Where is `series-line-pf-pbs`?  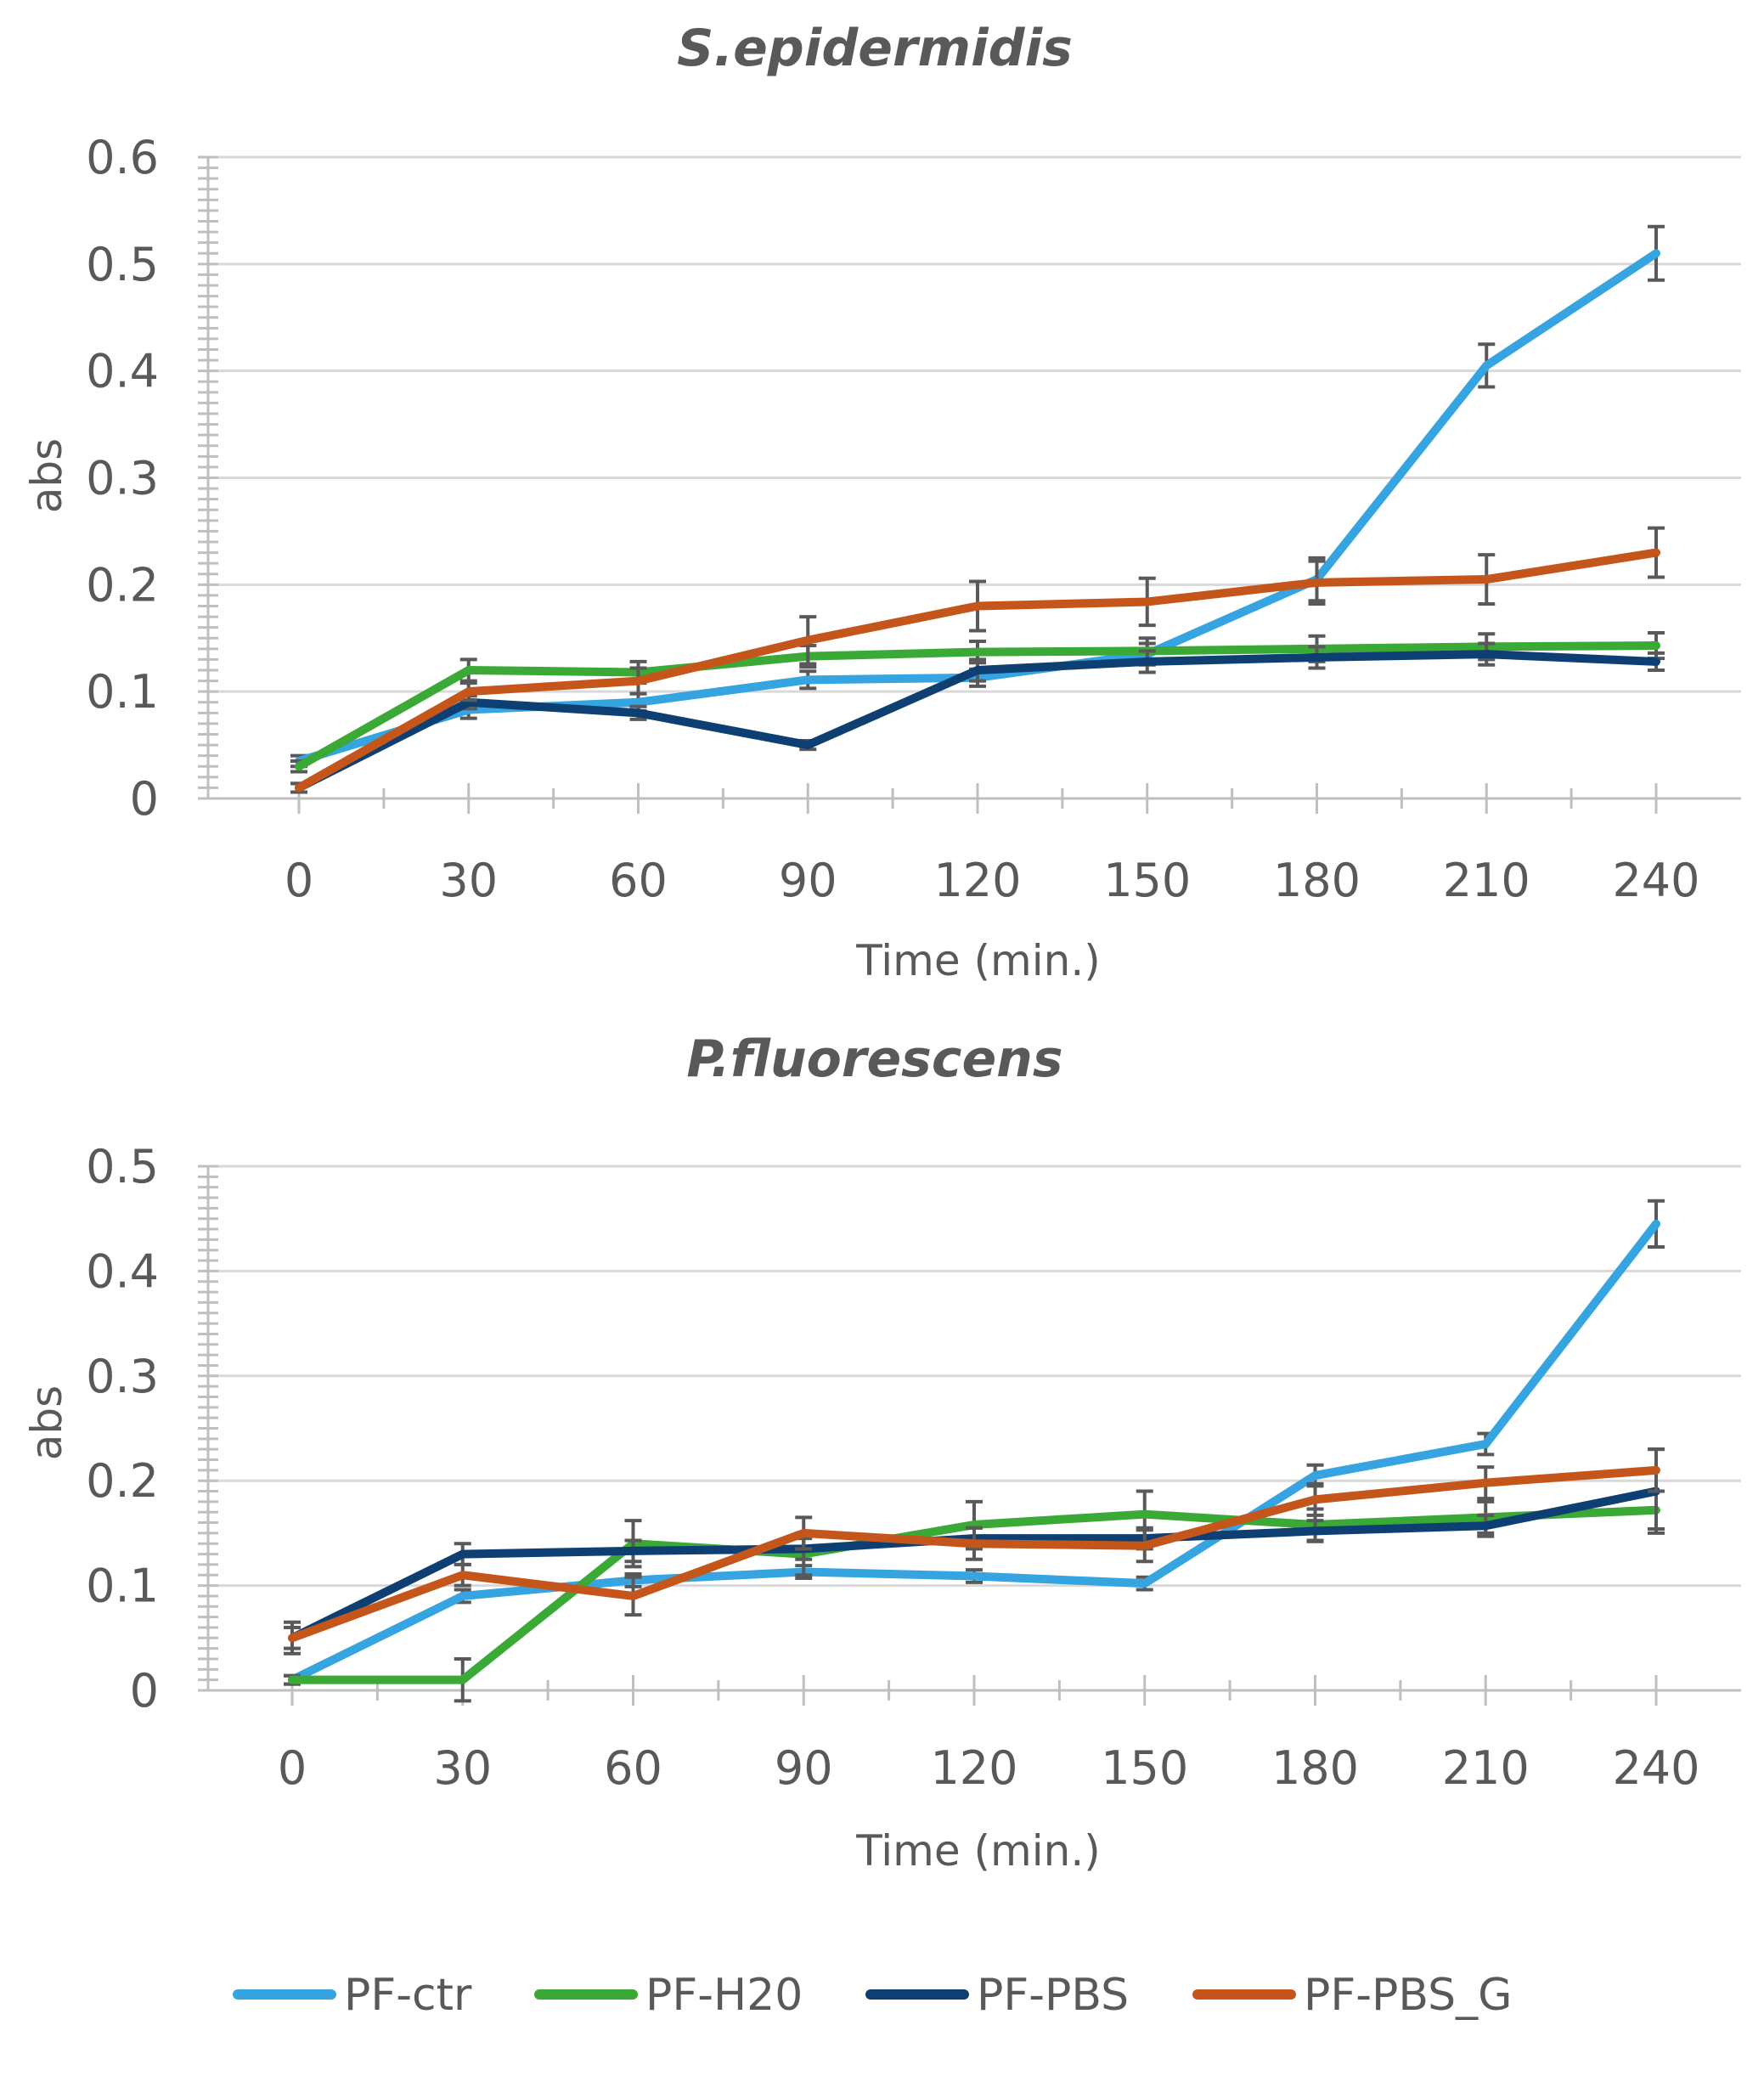 series-line-pf-pbs is located at coordinates (977, 722).